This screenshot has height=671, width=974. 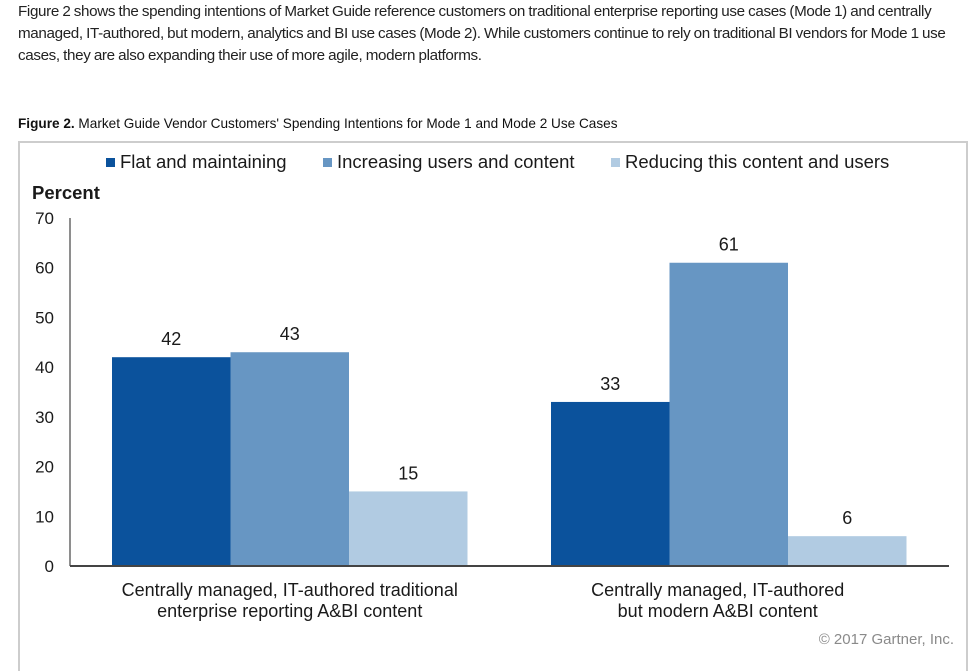 I want to click on y-tick-labels: 0 10 20 30 40 50 60 70, so click(x=44, y=392).